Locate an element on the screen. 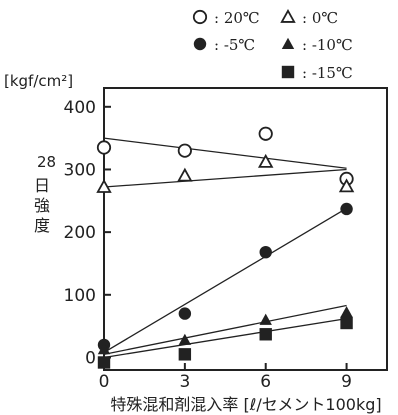  y-tick-label: 200 is located at coordinates (80, 233).